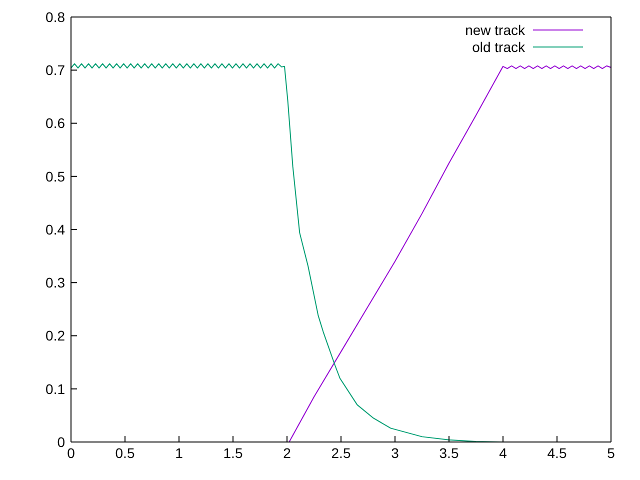  What do you see at coordinates (503, 452) in the screenshot?
I see `x-tick-label: 4` at bounding box center [503, 452].